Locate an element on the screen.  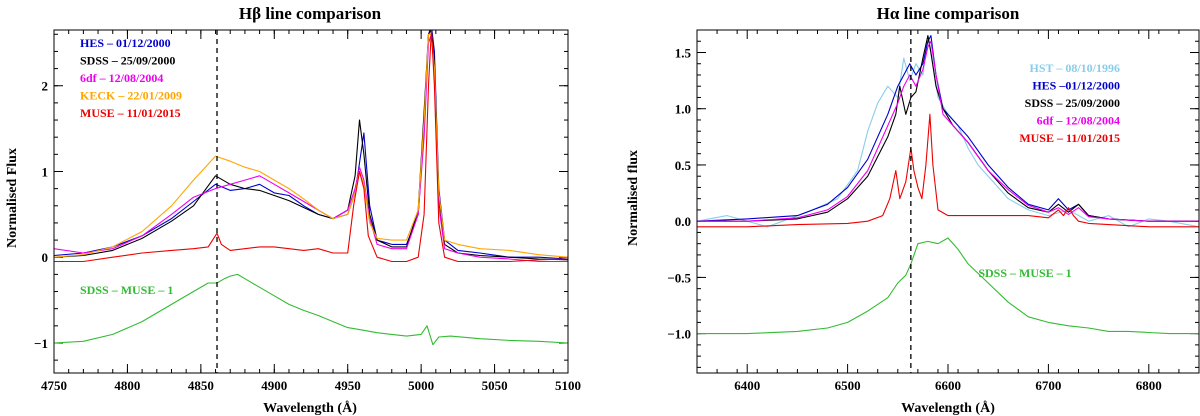
y-tick-label: −1.0 is located at coordinates (679, 334).